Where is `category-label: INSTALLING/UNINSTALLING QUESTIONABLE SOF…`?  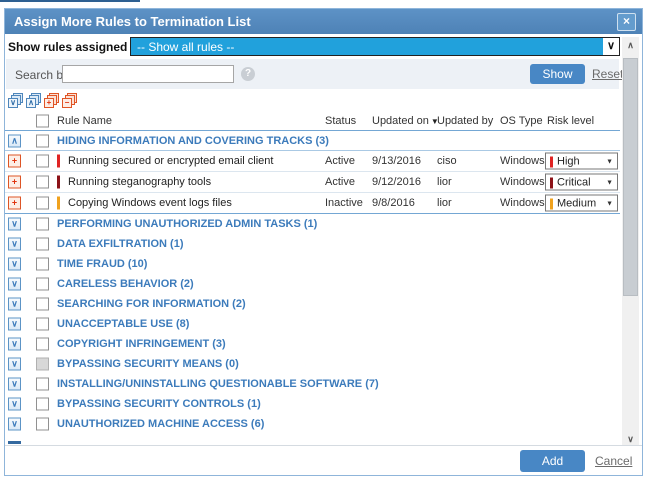
category-label: INSTALLING/UNINSTALLING QUESTIONABLE SOF… is located at coordinates (218, 384).